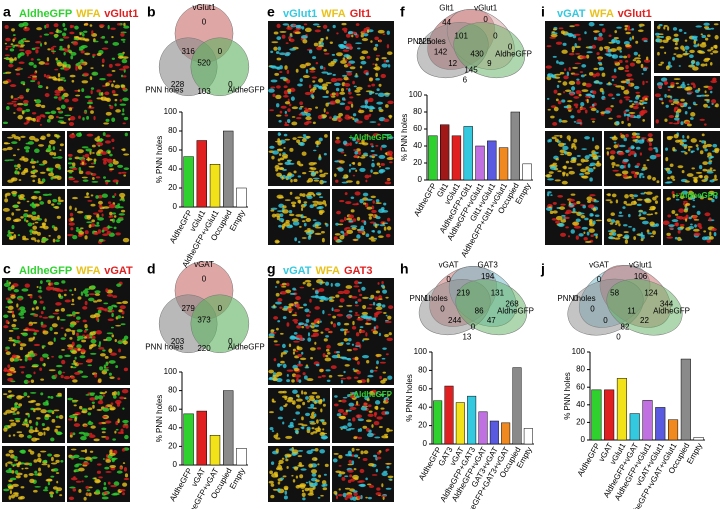 This screenshot has height=509, width=720. Describe the element at coordinates (698, 439) in the screenshot. I see `bar` at that location.